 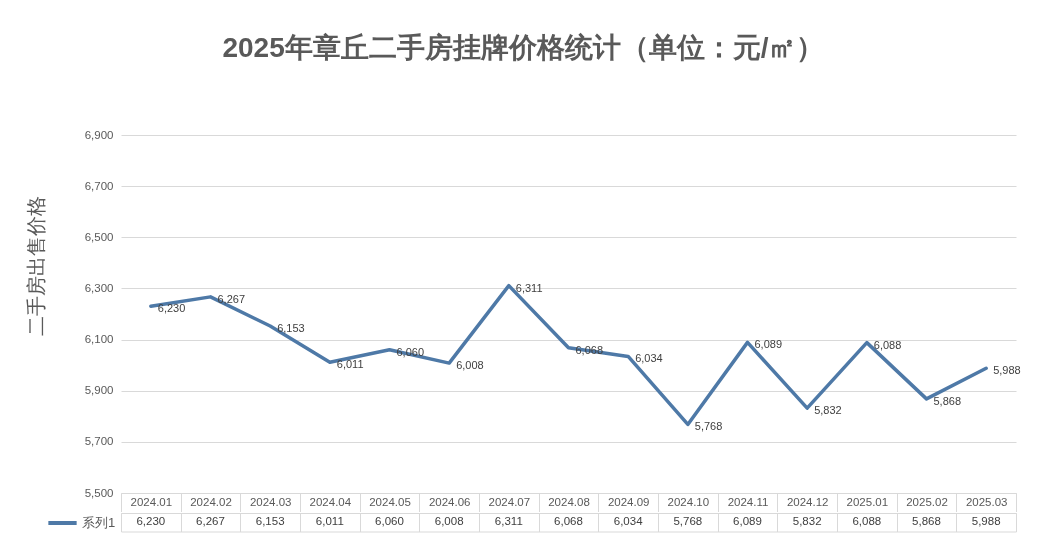 I want to click on data-label: 5,768, so click(x=688, y=521).